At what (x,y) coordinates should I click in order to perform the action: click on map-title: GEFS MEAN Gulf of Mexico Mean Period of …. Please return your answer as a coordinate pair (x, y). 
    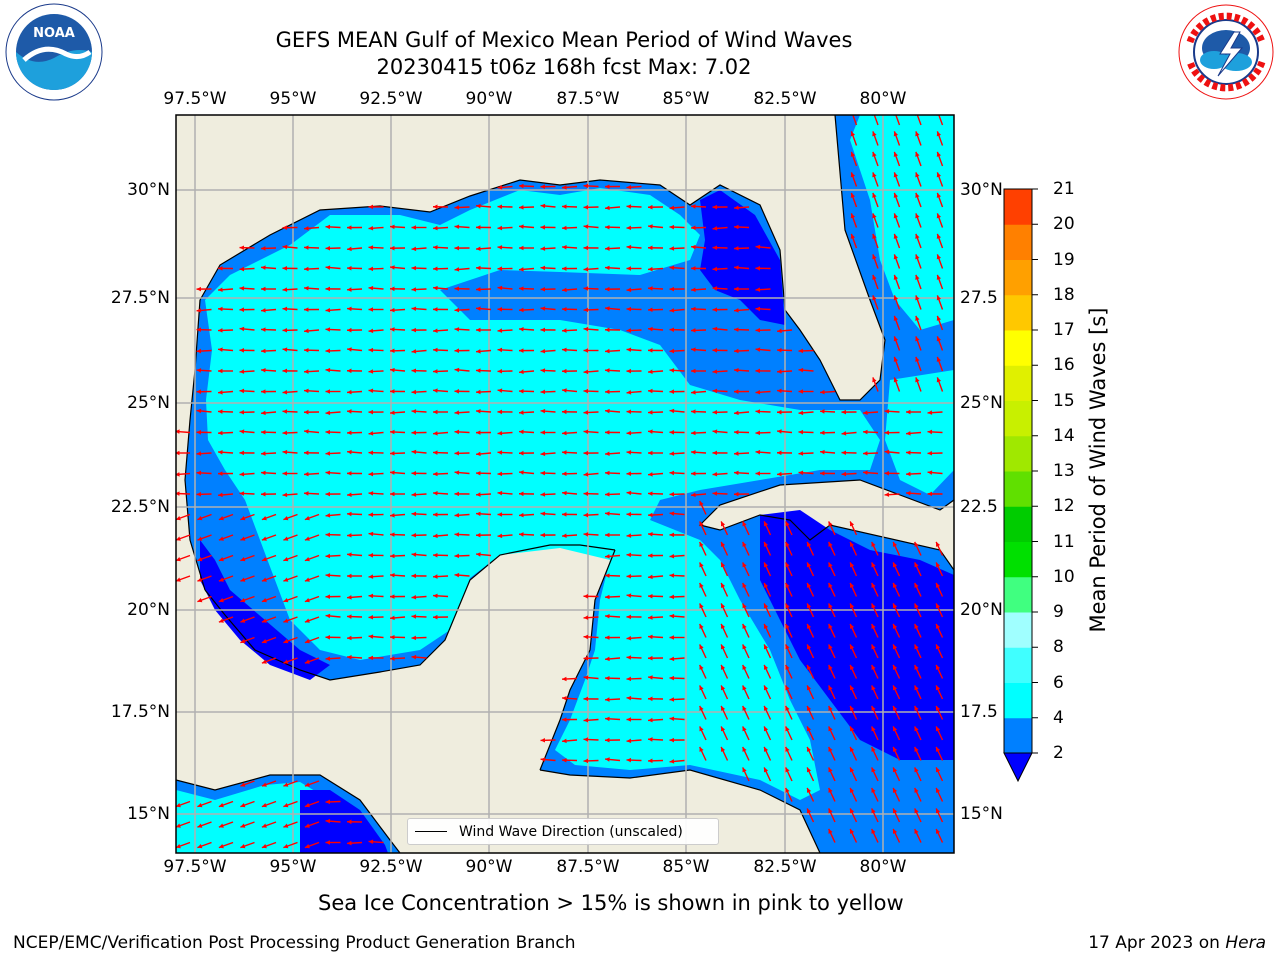
    Looking at the image, I should click on (564, 40).